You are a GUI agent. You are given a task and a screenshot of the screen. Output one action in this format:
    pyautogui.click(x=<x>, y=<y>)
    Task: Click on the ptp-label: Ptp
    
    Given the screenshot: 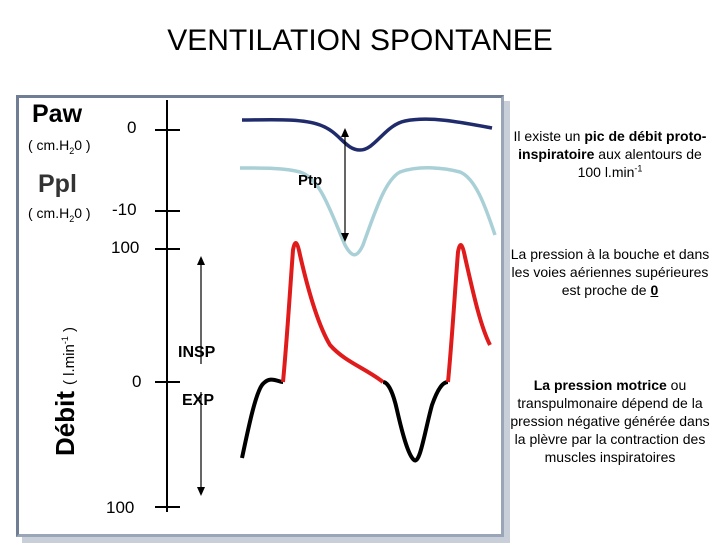 What is the action you would take?
    pyautogui.click(x=310, y=180)
    